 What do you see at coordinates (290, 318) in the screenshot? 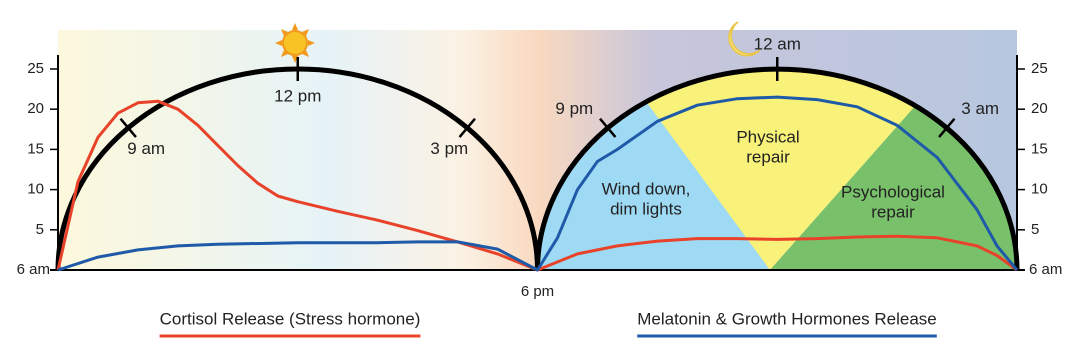
I see `legend-label: Cortisol Release (Stress hormone)` at bounding box center [290, 318].